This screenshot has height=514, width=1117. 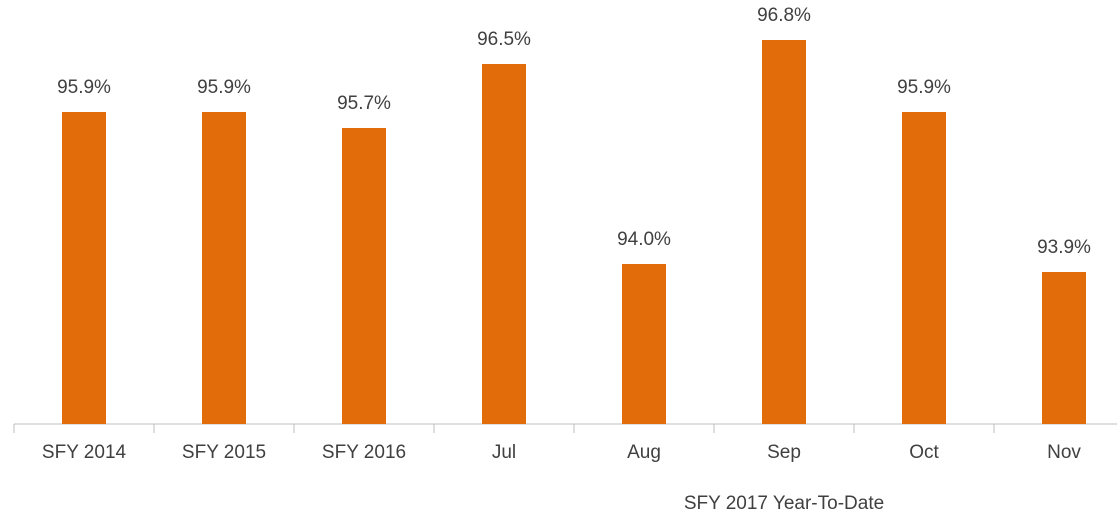 I want to click on x-tick-label: Jul, so click(x=504, y=452).